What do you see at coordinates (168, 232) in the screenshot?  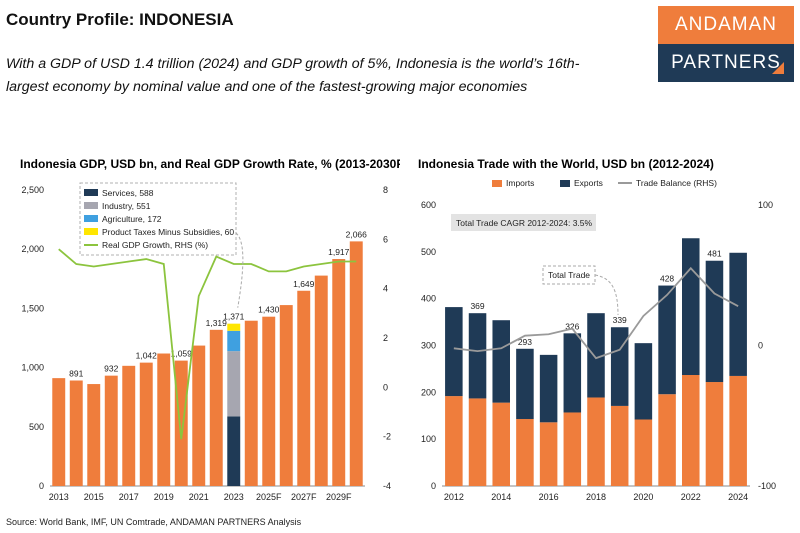 I see `gdp-legend-label: Product Taxes Minus Subsidies, 60` at bounding box center [168, 232].